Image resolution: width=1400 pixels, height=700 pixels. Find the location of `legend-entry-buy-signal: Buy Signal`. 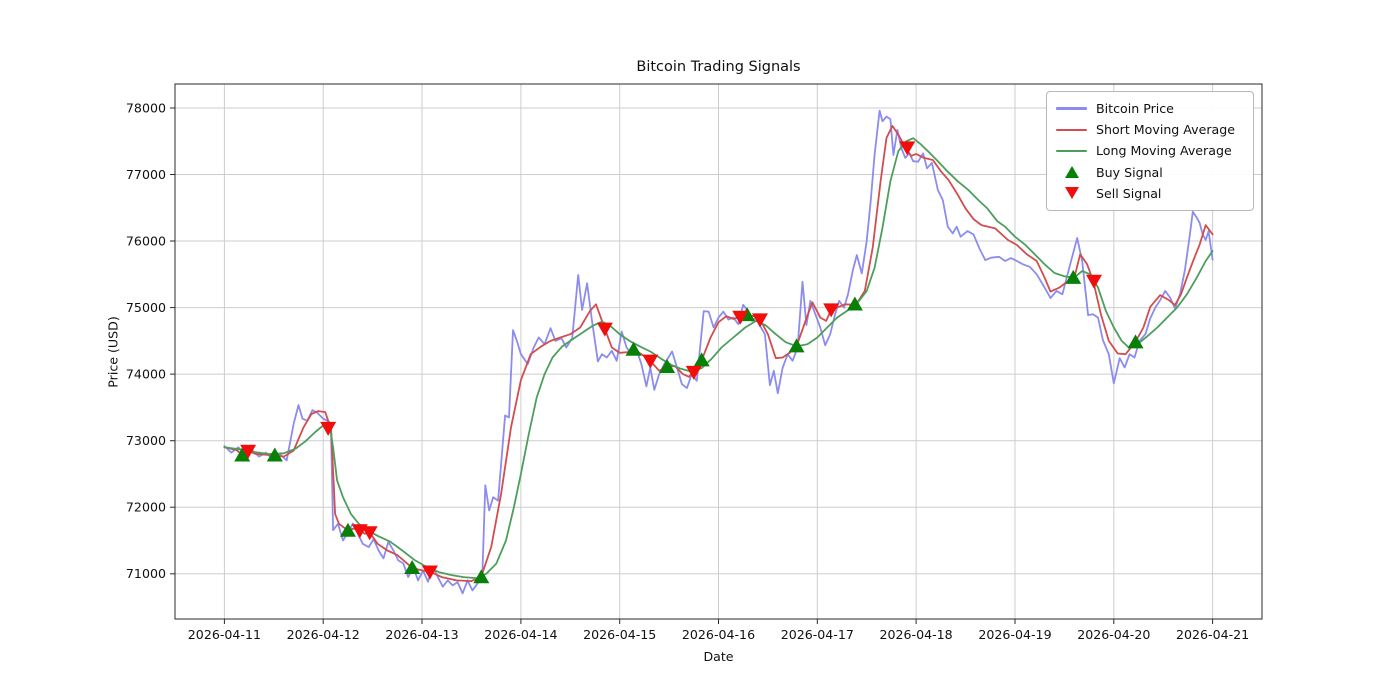

legend-entry-buy-signal: Buy Signal is located at coordinates (1150, 172).